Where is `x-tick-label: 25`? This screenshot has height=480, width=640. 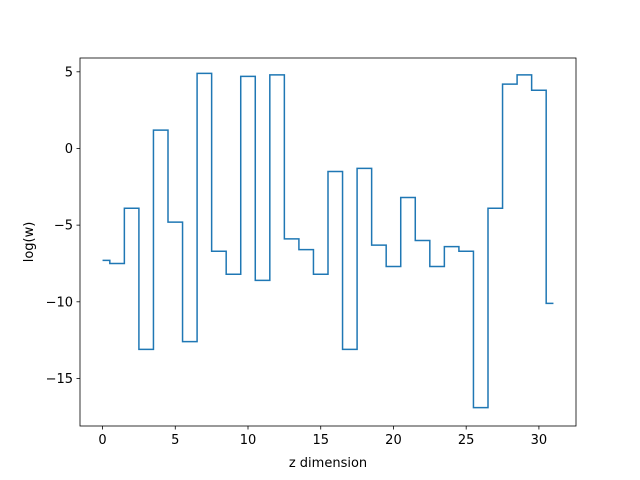 x-tick-label: 25 is located at coordinates (466, 440).